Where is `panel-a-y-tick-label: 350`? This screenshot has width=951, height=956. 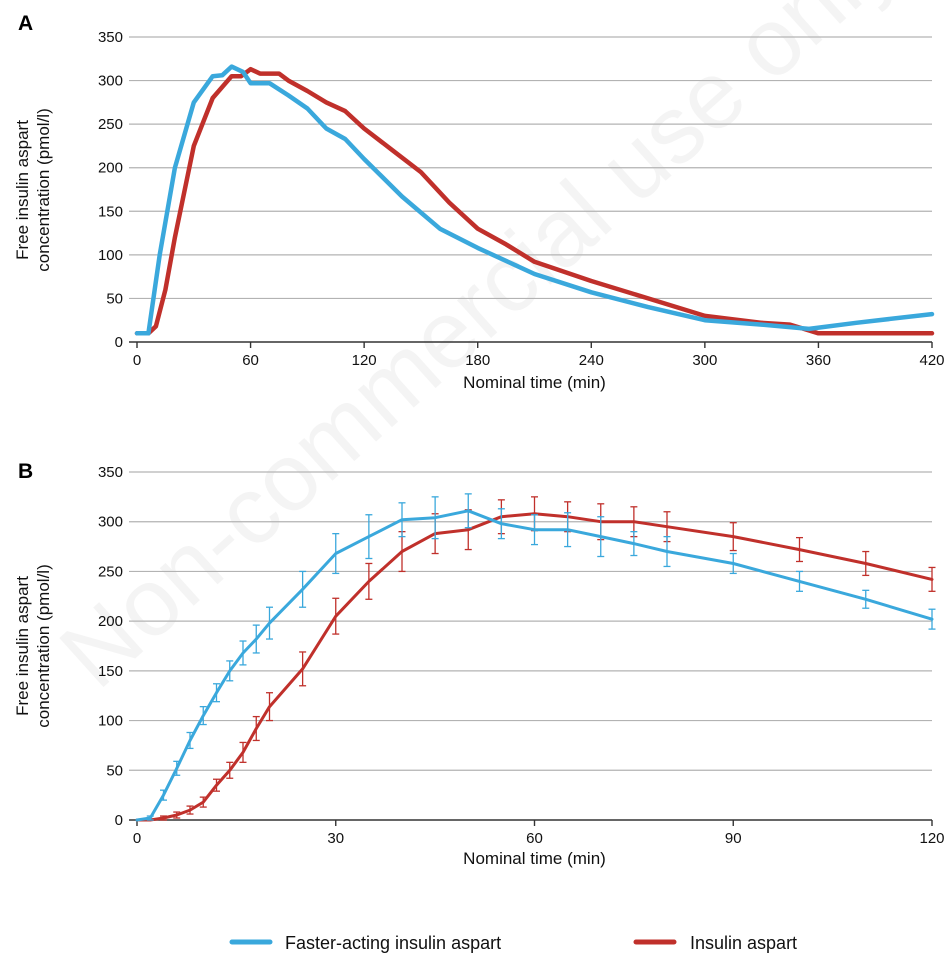
panel-a-y-tick-label: 350 is located at coordinates (110, 37).